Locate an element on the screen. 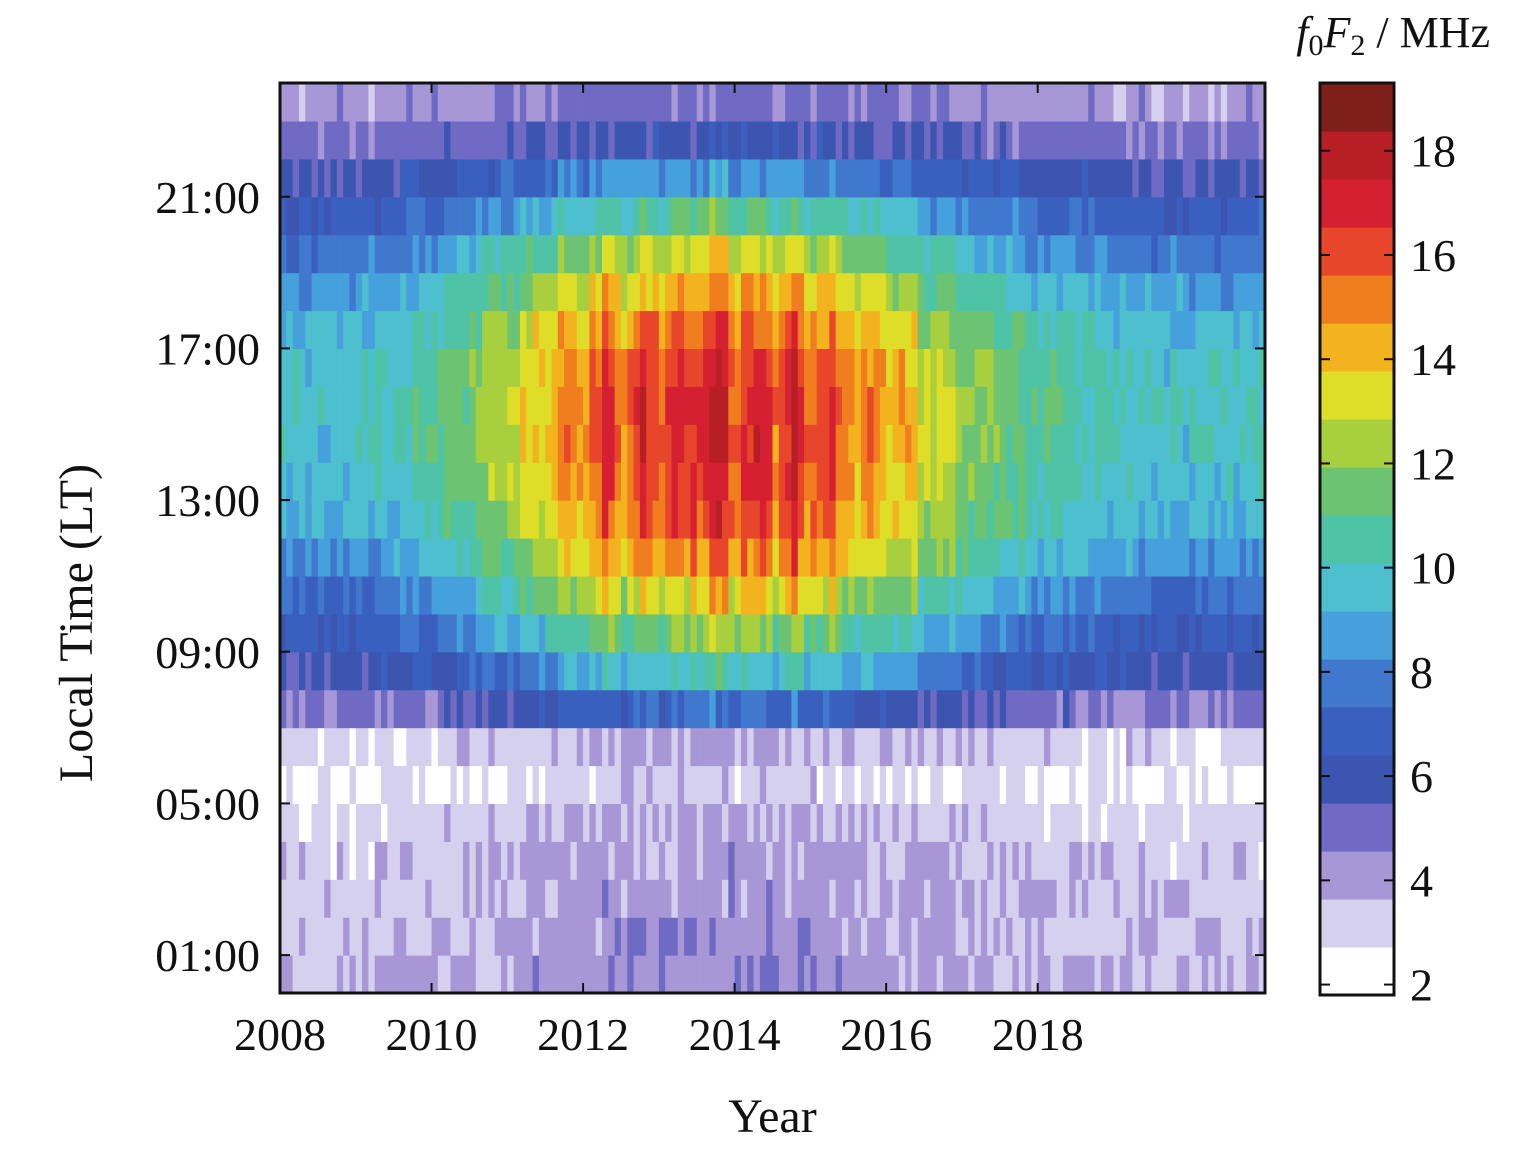  colorbar-frame is located at coordinates (1357, 539).